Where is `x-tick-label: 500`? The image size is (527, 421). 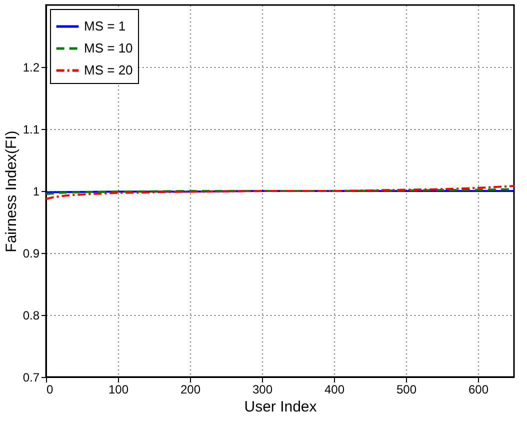
x-tick-label: 500 is located at coordinates (406, 389).